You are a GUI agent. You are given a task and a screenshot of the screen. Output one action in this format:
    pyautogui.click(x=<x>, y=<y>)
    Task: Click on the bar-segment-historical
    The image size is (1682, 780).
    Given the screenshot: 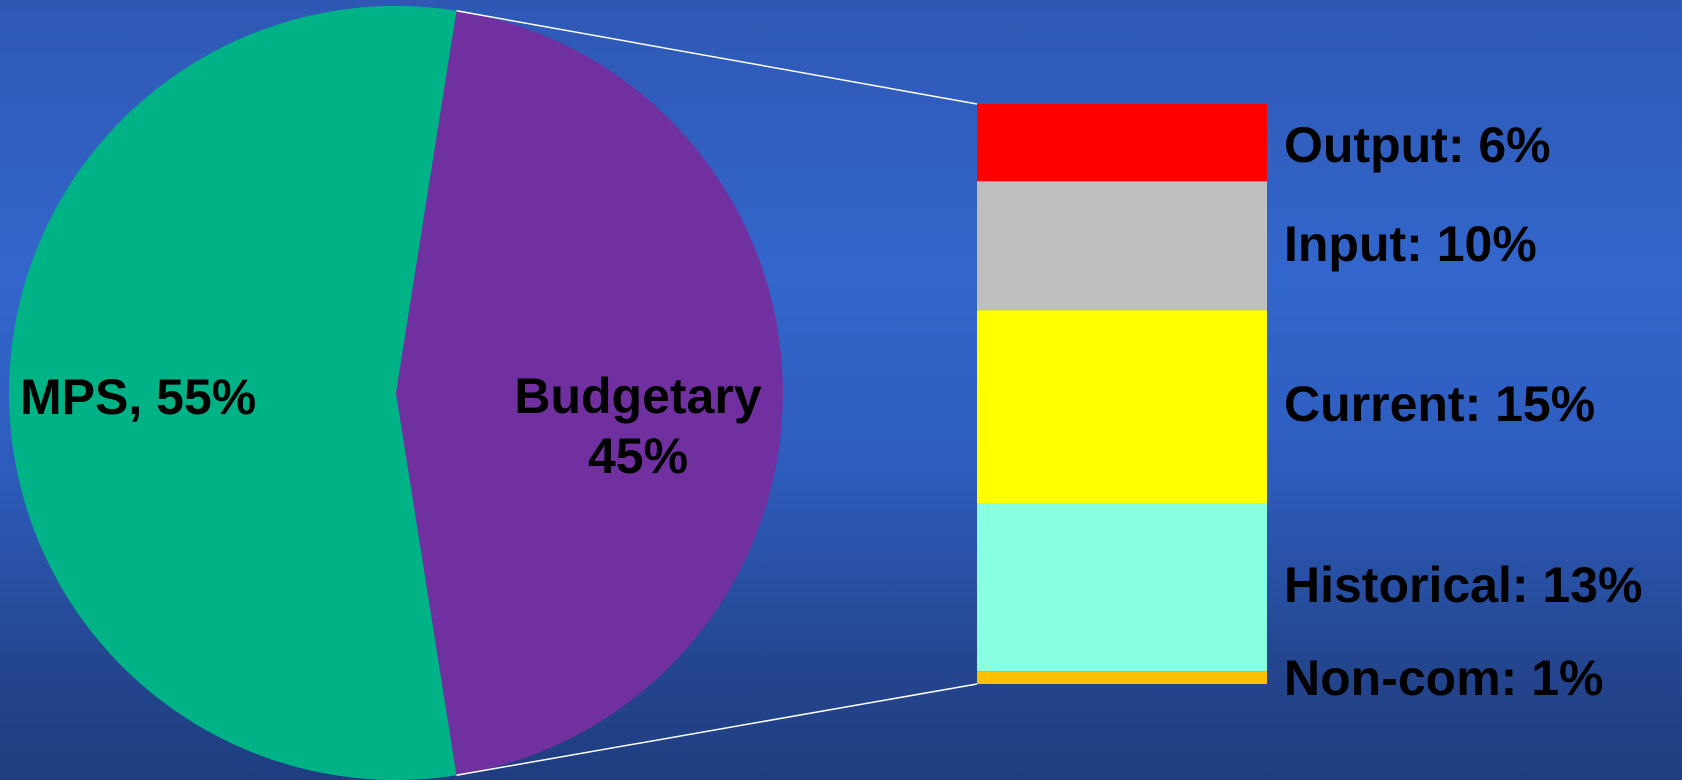 What is the action you would take?
    pyautogui.click(x=1122, y=588)
    